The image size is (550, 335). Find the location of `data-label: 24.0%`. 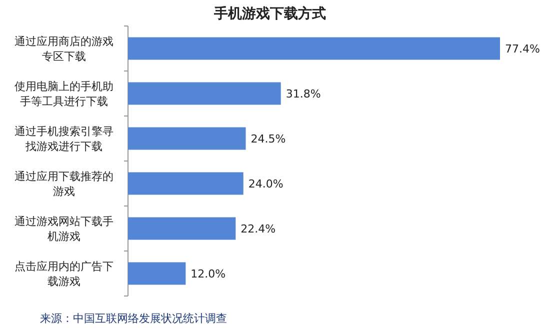

data-label: 24.0% is located at coordinates (266, 184).